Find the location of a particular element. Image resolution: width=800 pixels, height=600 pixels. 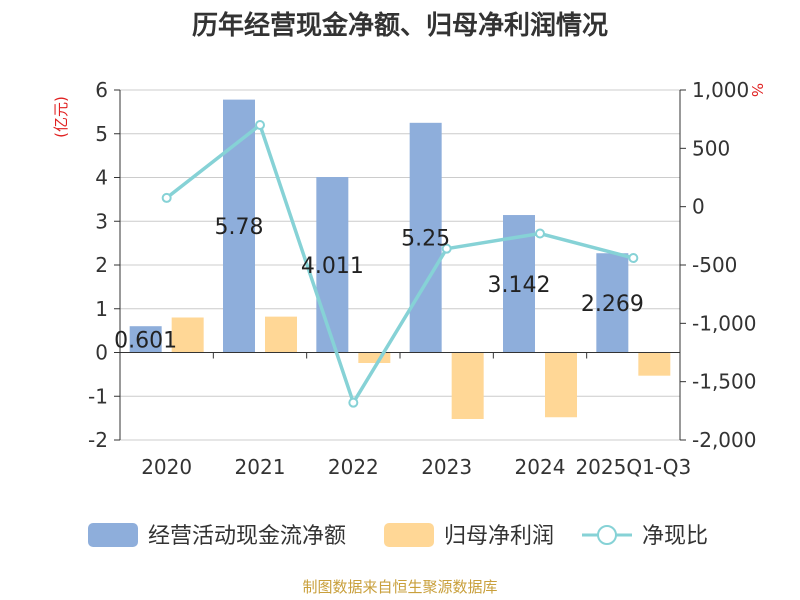

right-tick-label: -1,000 is located at coordinates (724, 323).